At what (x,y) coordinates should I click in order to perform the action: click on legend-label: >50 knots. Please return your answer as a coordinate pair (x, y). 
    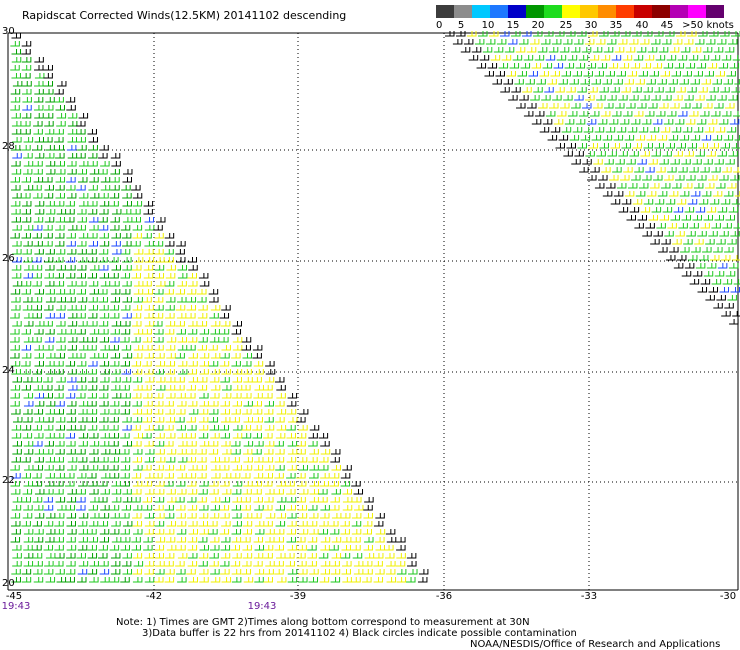
    Looking at the image, I should click on (708, 25).